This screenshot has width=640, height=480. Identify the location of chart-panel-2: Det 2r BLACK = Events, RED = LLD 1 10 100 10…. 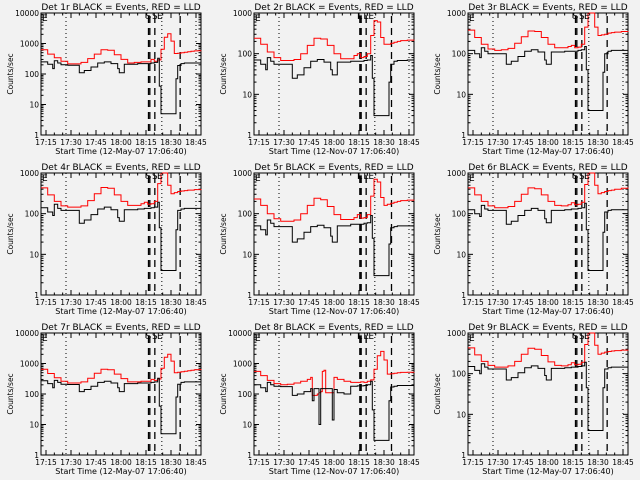
(319, 80).